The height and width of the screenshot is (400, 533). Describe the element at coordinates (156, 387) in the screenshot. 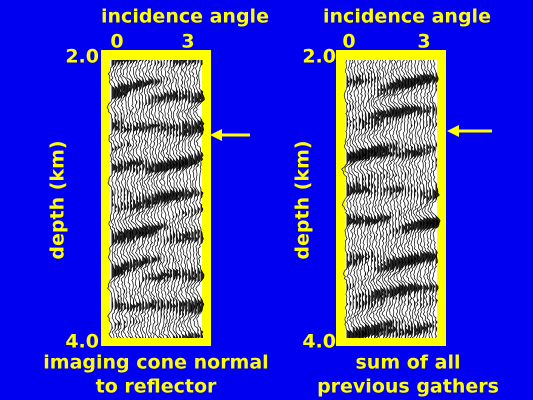

I see `caption: to reflector` at that location.